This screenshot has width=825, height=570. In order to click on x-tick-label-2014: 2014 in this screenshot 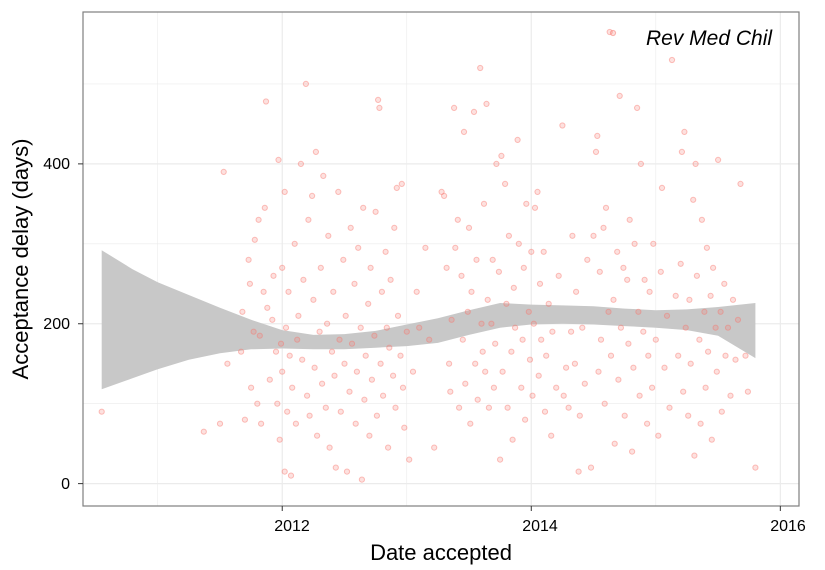, I will do `click(540, 526)`.